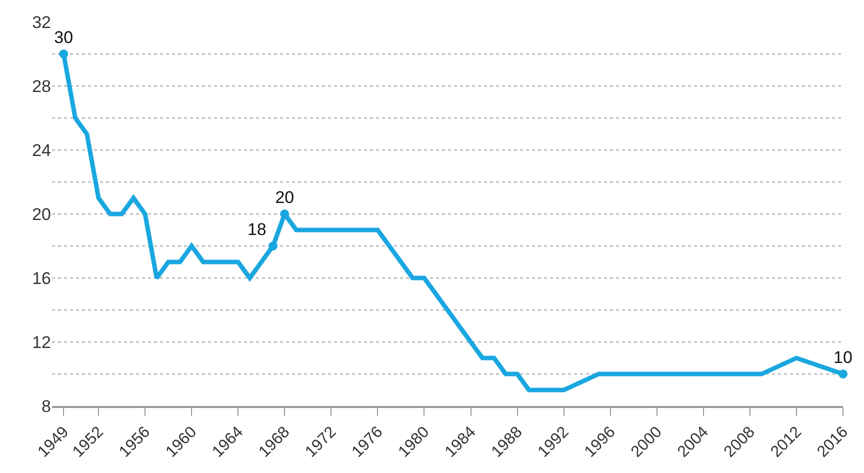  I want to click on y-tick-label: 24, so click(41, 150).